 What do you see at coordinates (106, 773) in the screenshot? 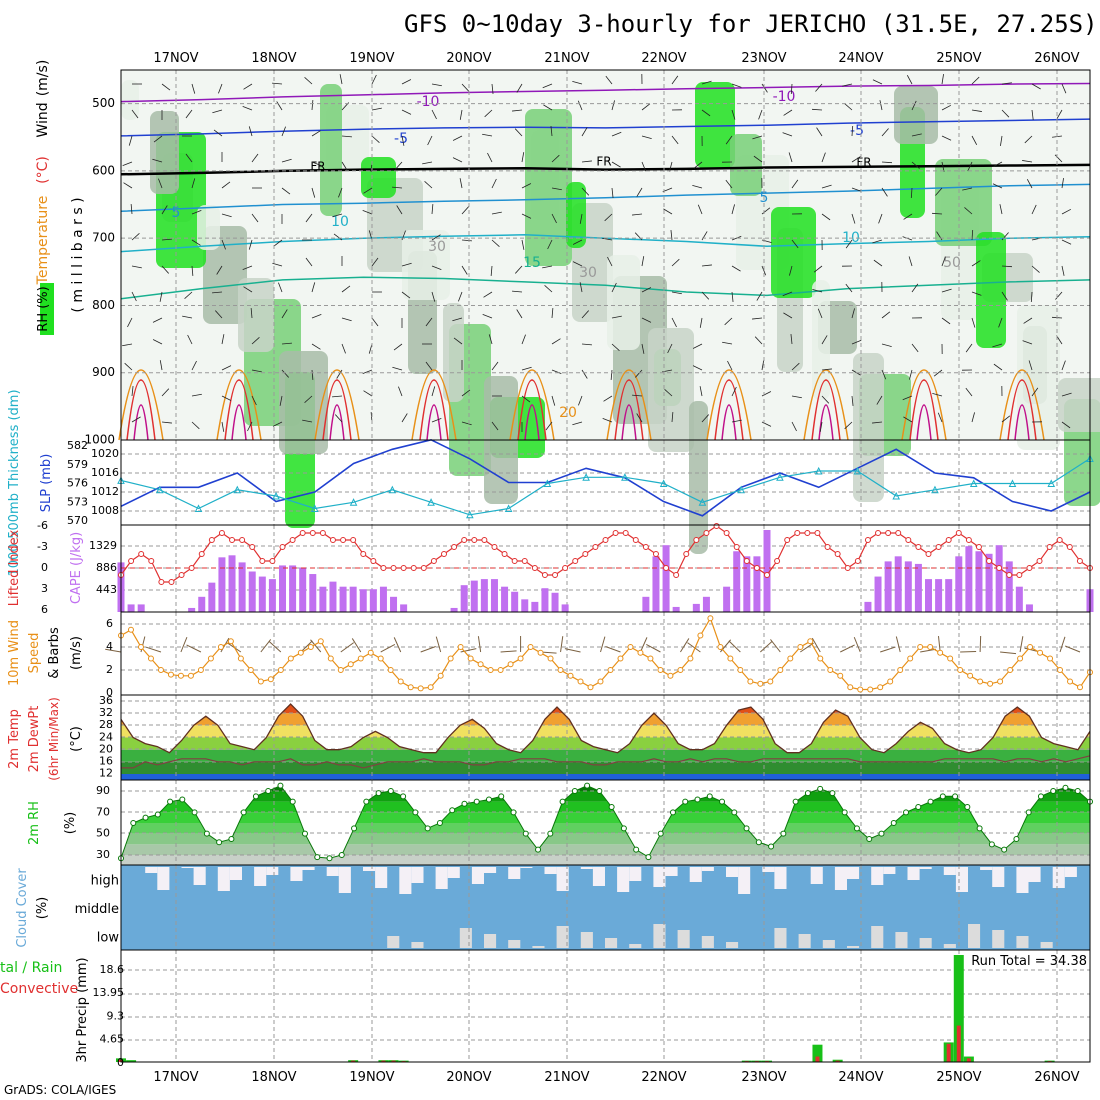
I see `temp-tick-label: 12` at bounding box center [106, 773].